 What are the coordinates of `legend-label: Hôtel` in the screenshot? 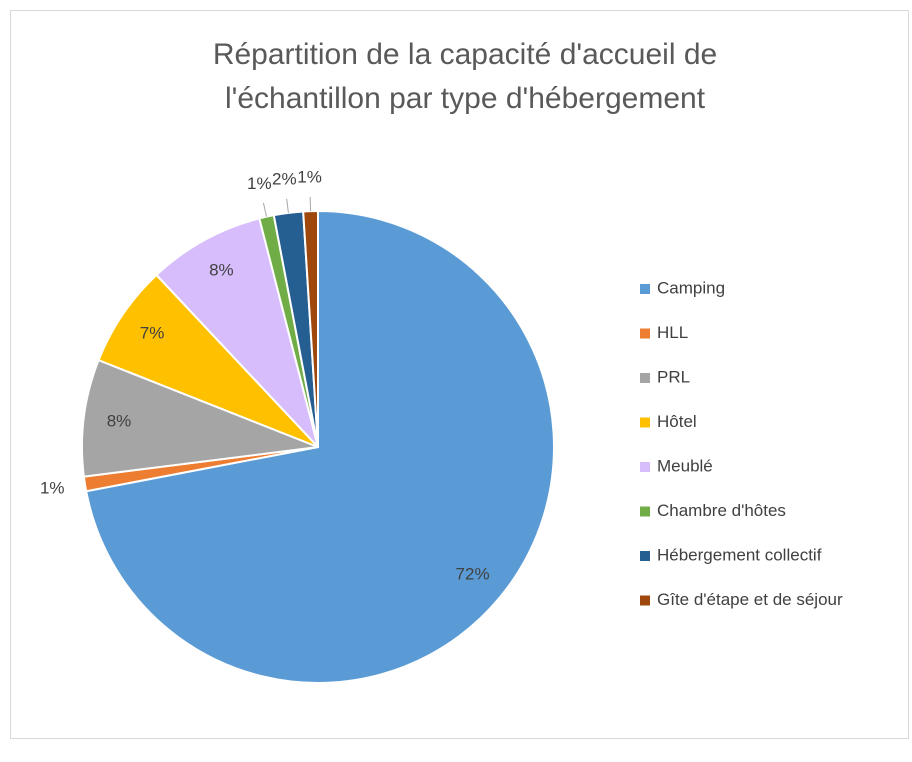 It's located at (677, 421).